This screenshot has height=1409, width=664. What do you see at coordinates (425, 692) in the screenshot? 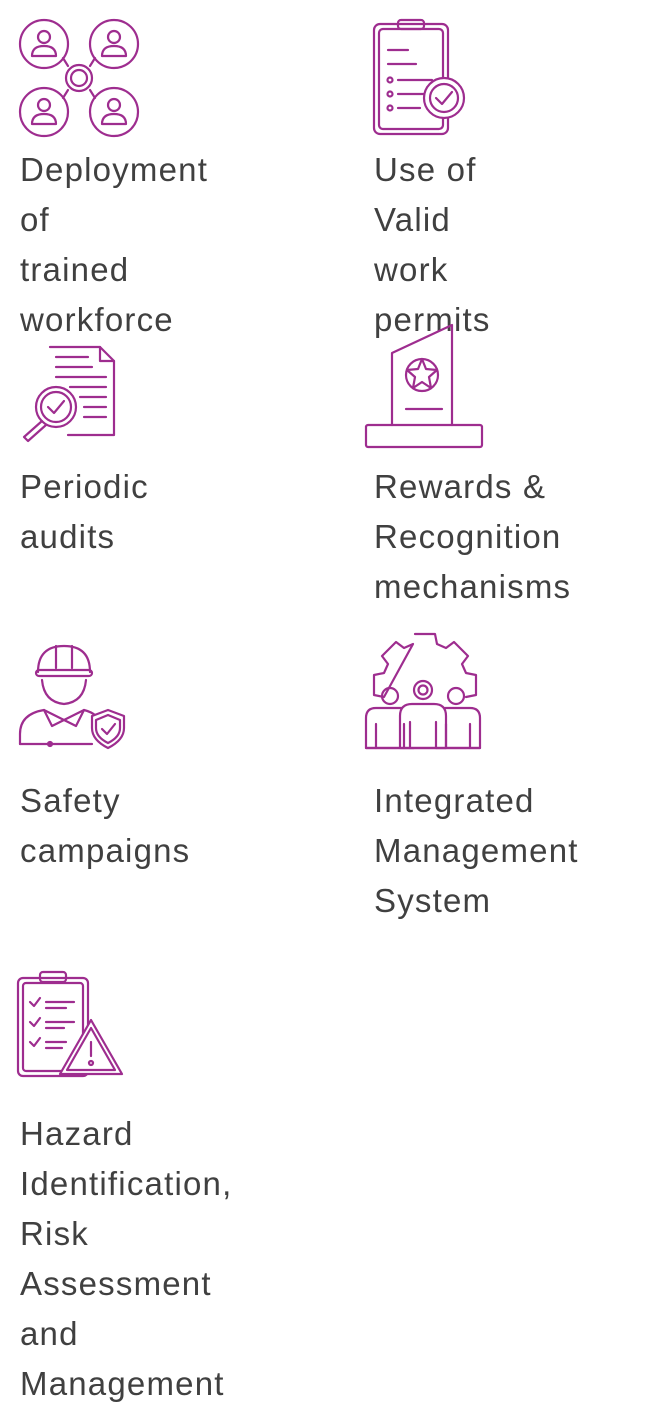
I see `gear-team-icon` at bounding box center [425, 692].